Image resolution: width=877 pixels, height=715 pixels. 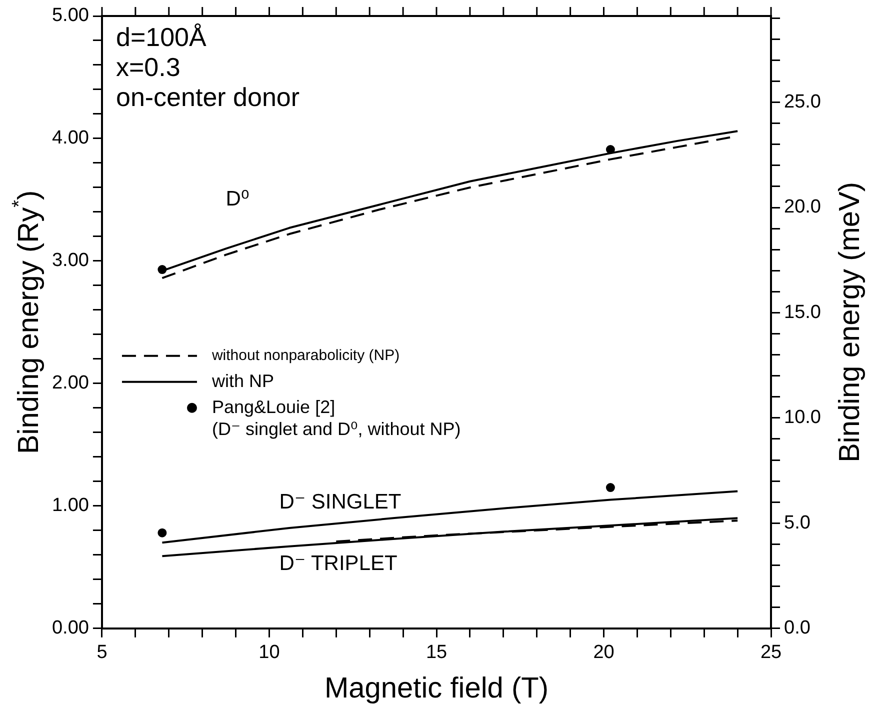 What do you see at coordinates (162, 37) in the screenshot?
I see `annotation: d=100Å` at bounding box center [162, 37].